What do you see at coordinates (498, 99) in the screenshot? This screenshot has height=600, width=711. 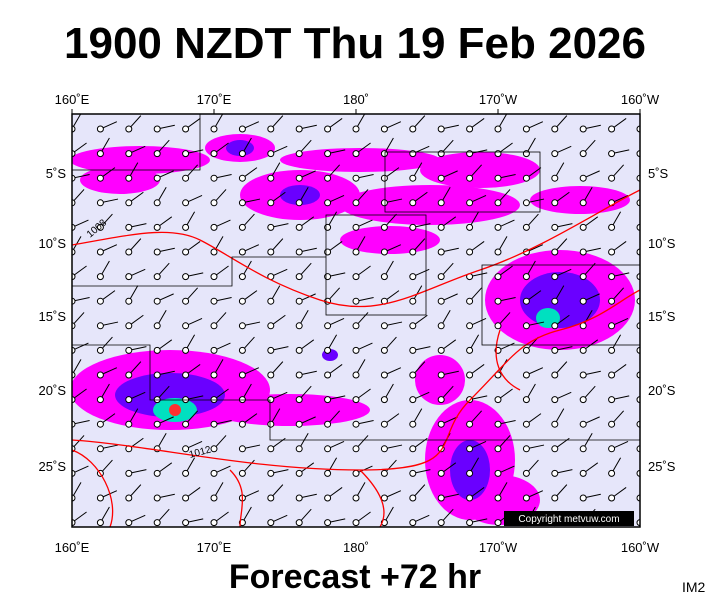 I see `lon-label: 170˚W` at bounding box center [498, 99].